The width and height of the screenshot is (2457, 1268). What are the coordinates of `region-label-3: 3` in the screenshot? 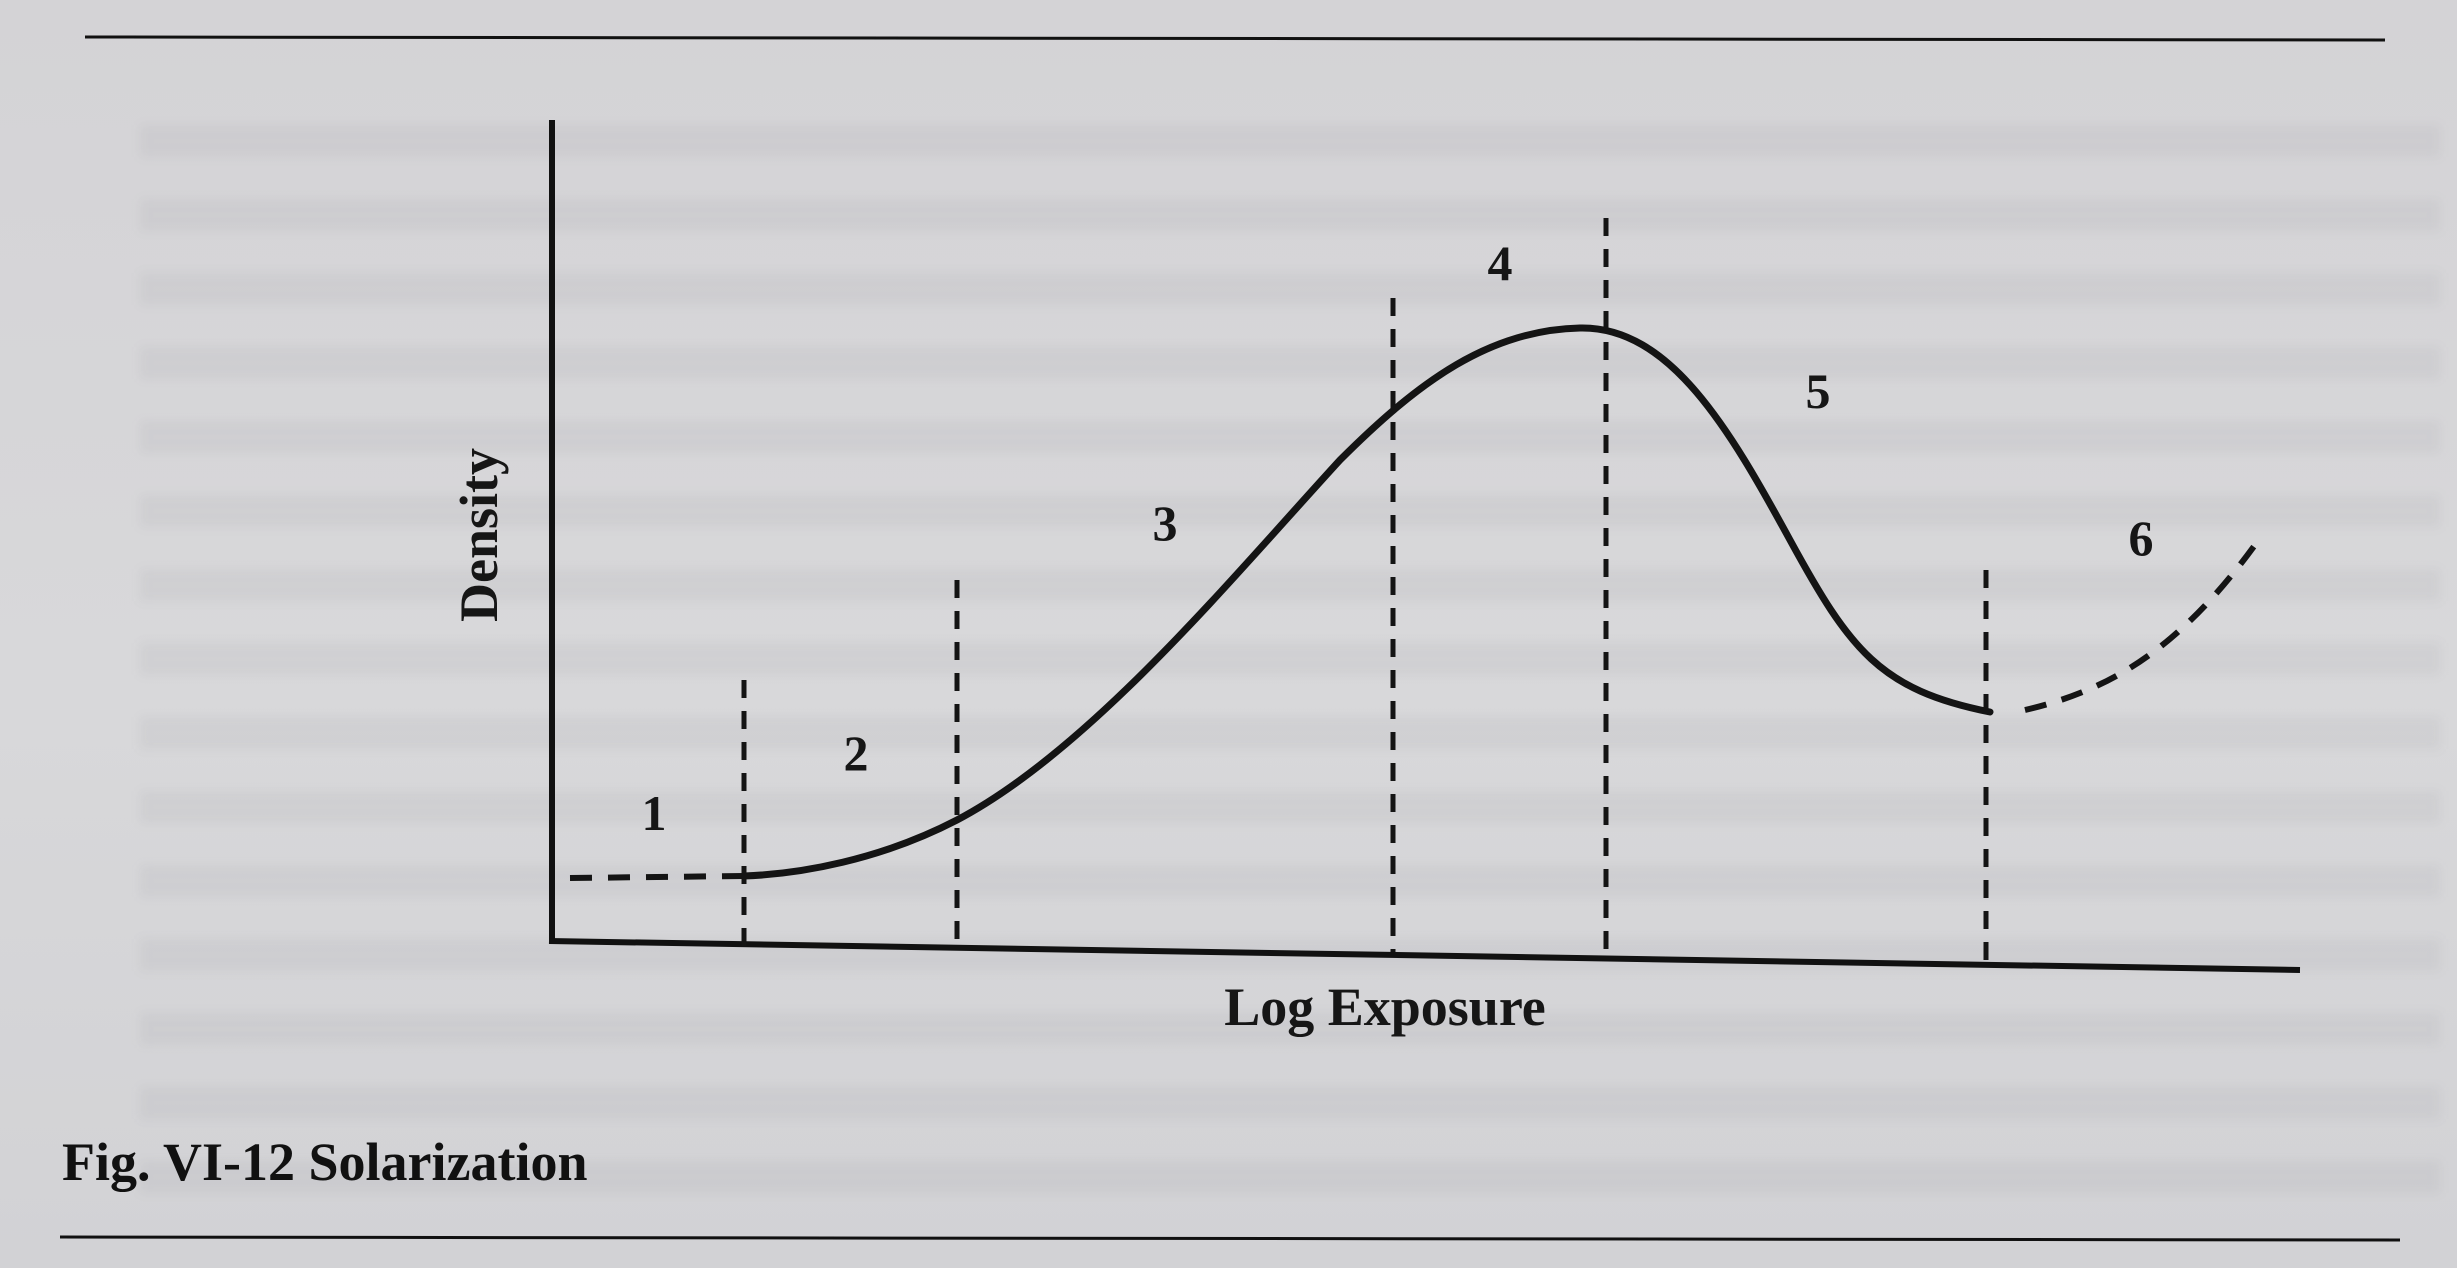 It's located at (1165, 523).